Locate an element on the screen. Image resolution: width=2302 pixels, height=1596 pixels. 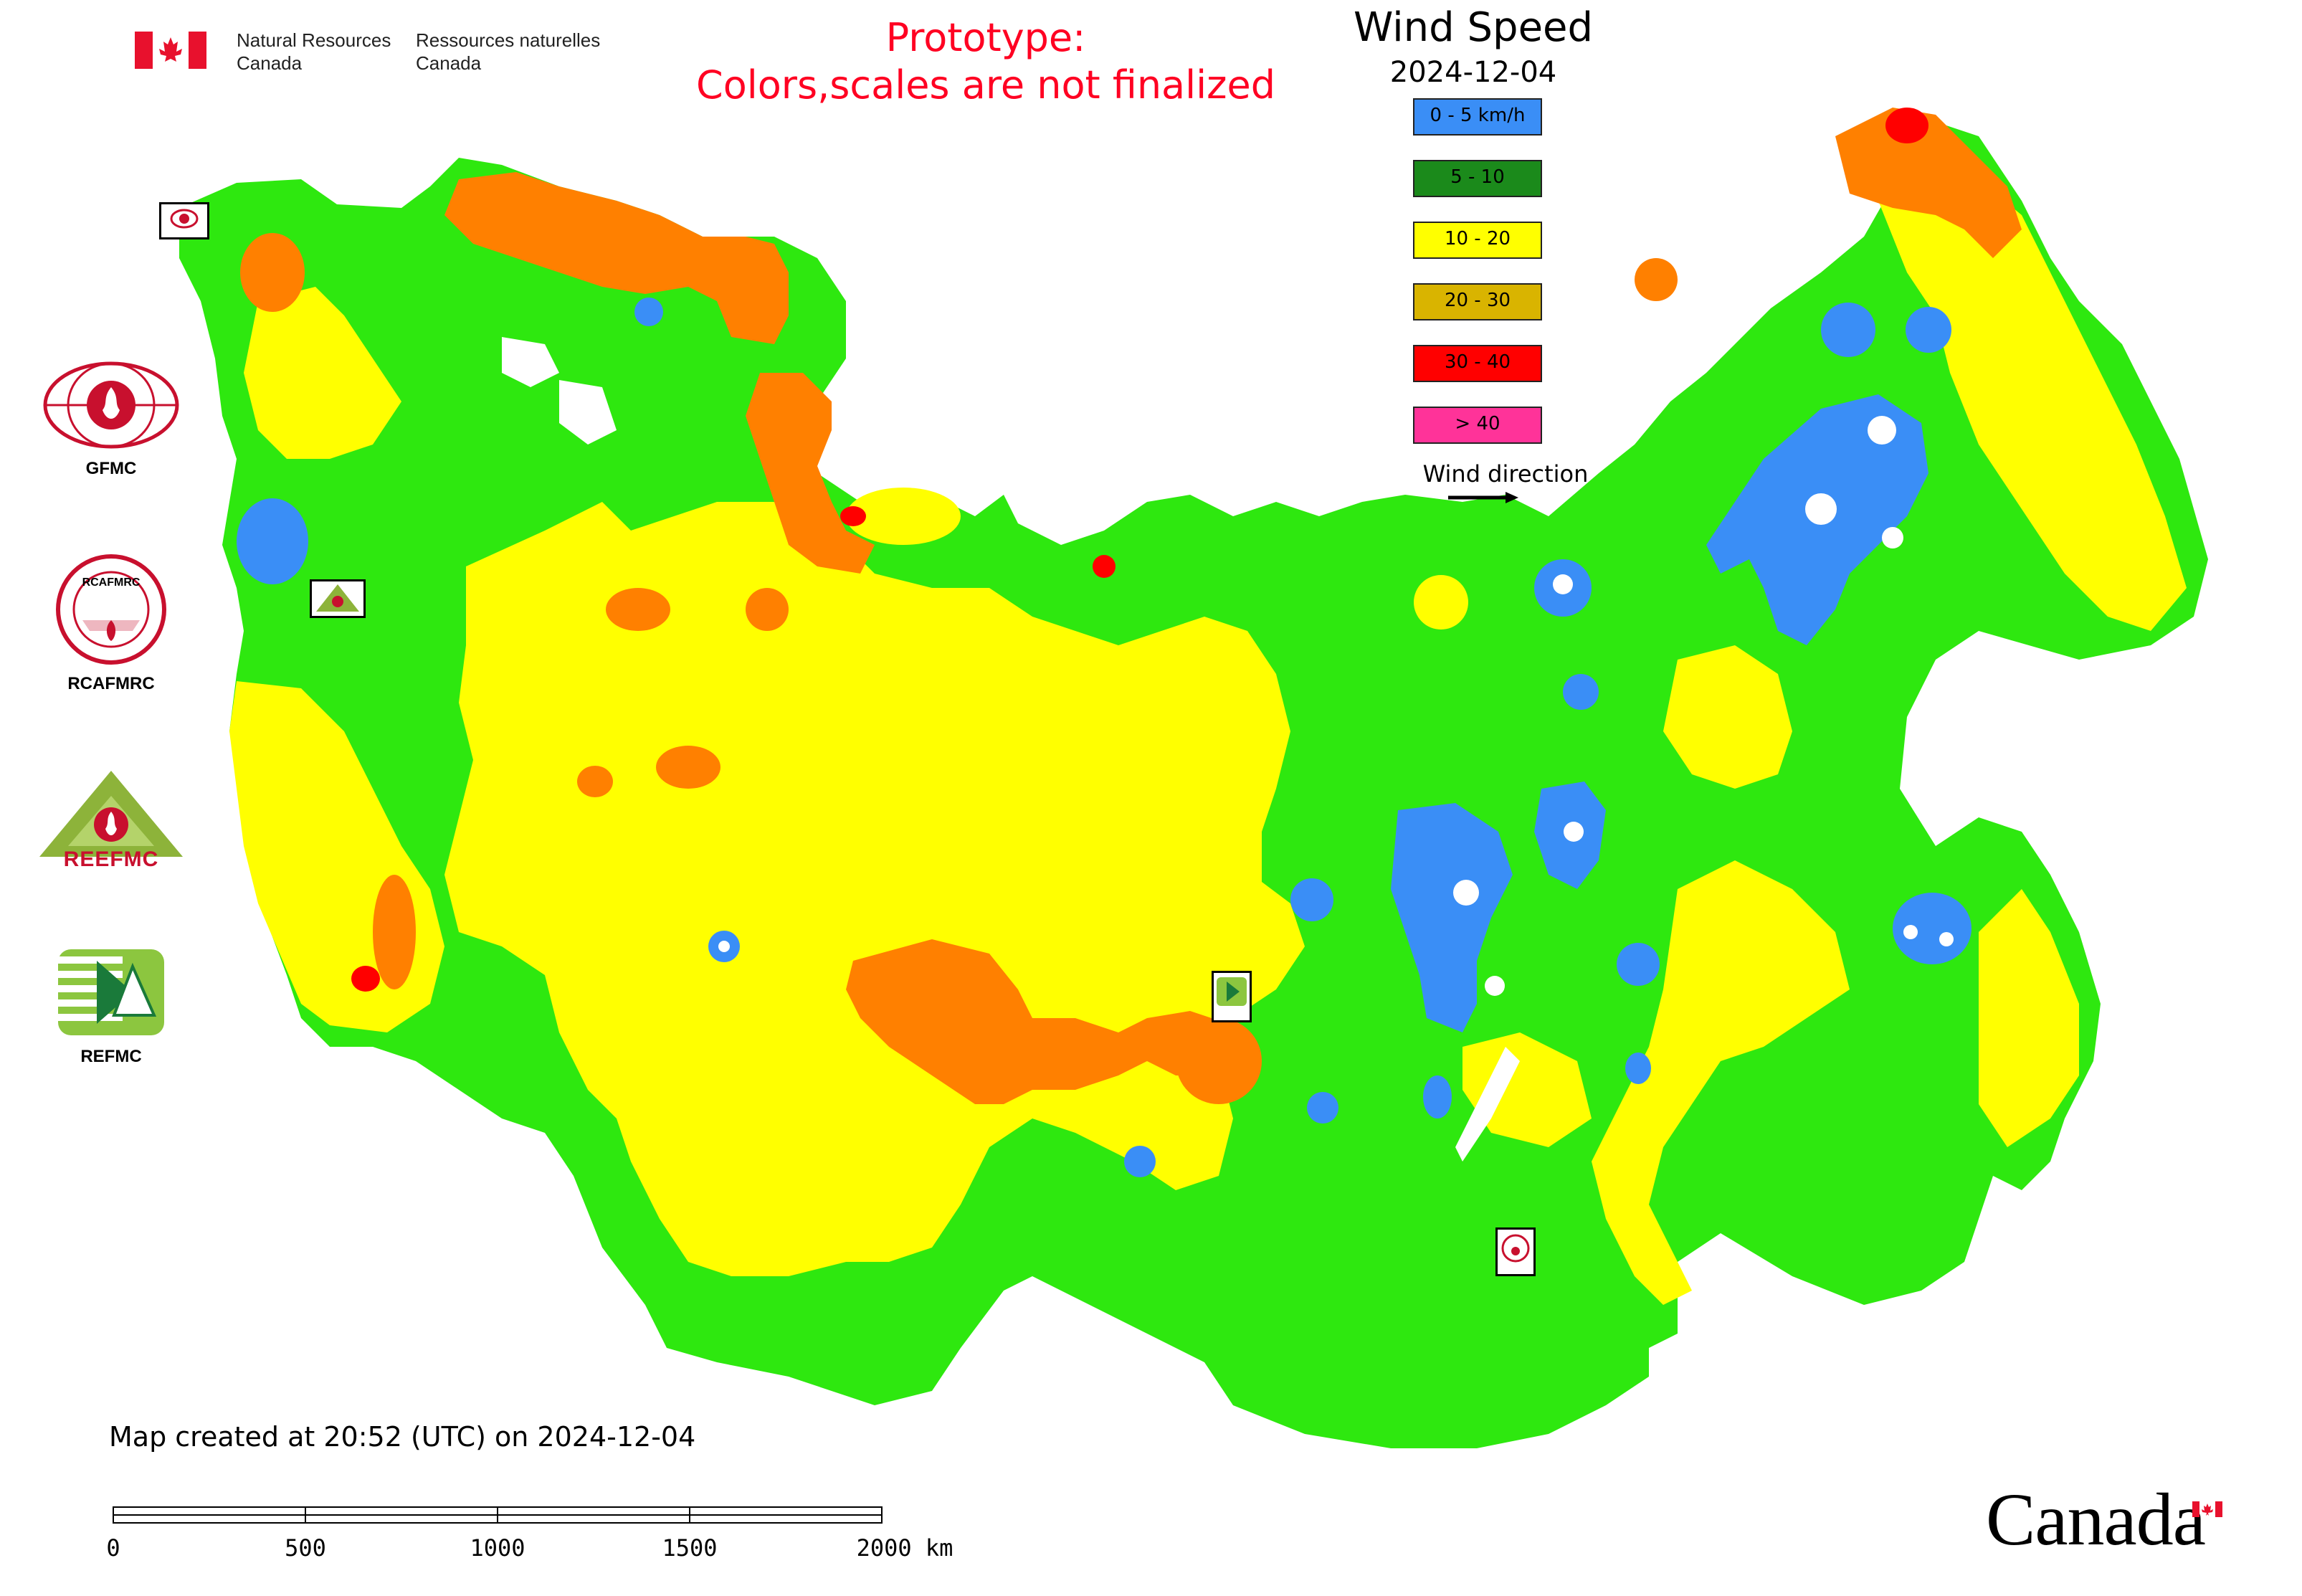
scale-label-0: 0 is located at coordinates (113, 1548).